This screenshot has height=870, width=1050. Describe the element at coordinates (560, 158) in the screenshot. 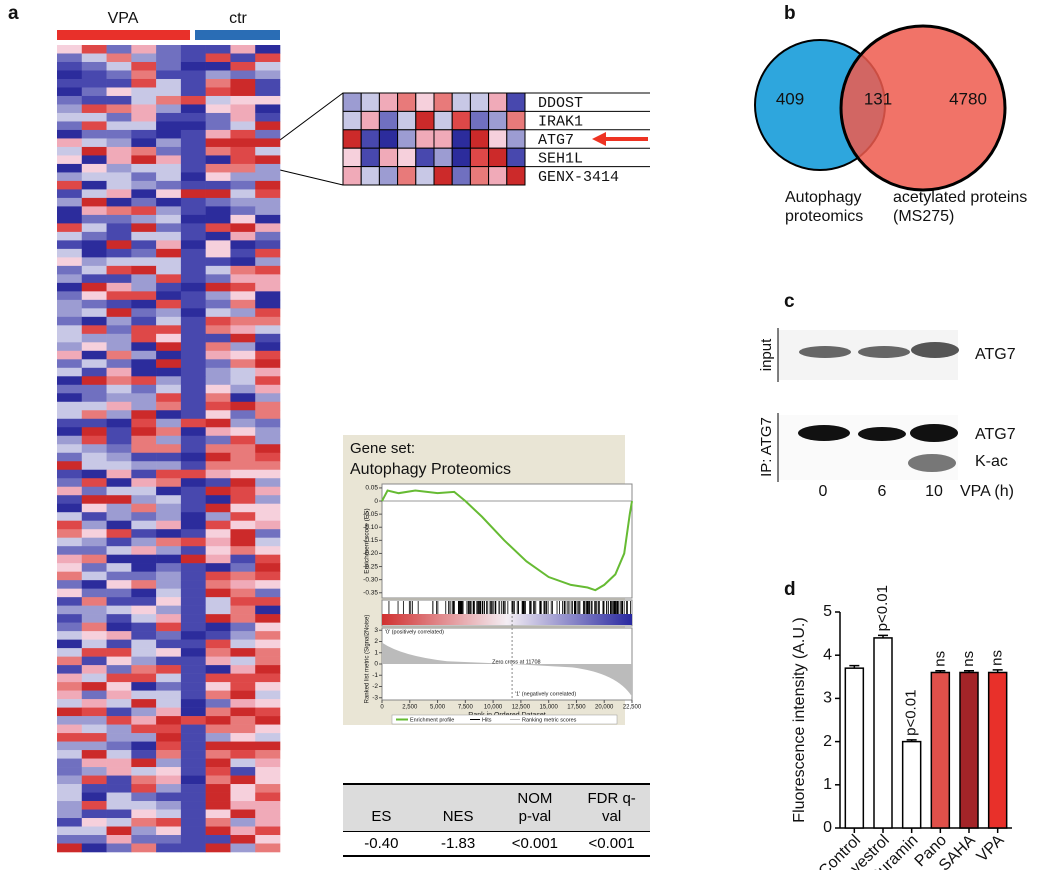

I see `gene-label: SEH1L` at that location.